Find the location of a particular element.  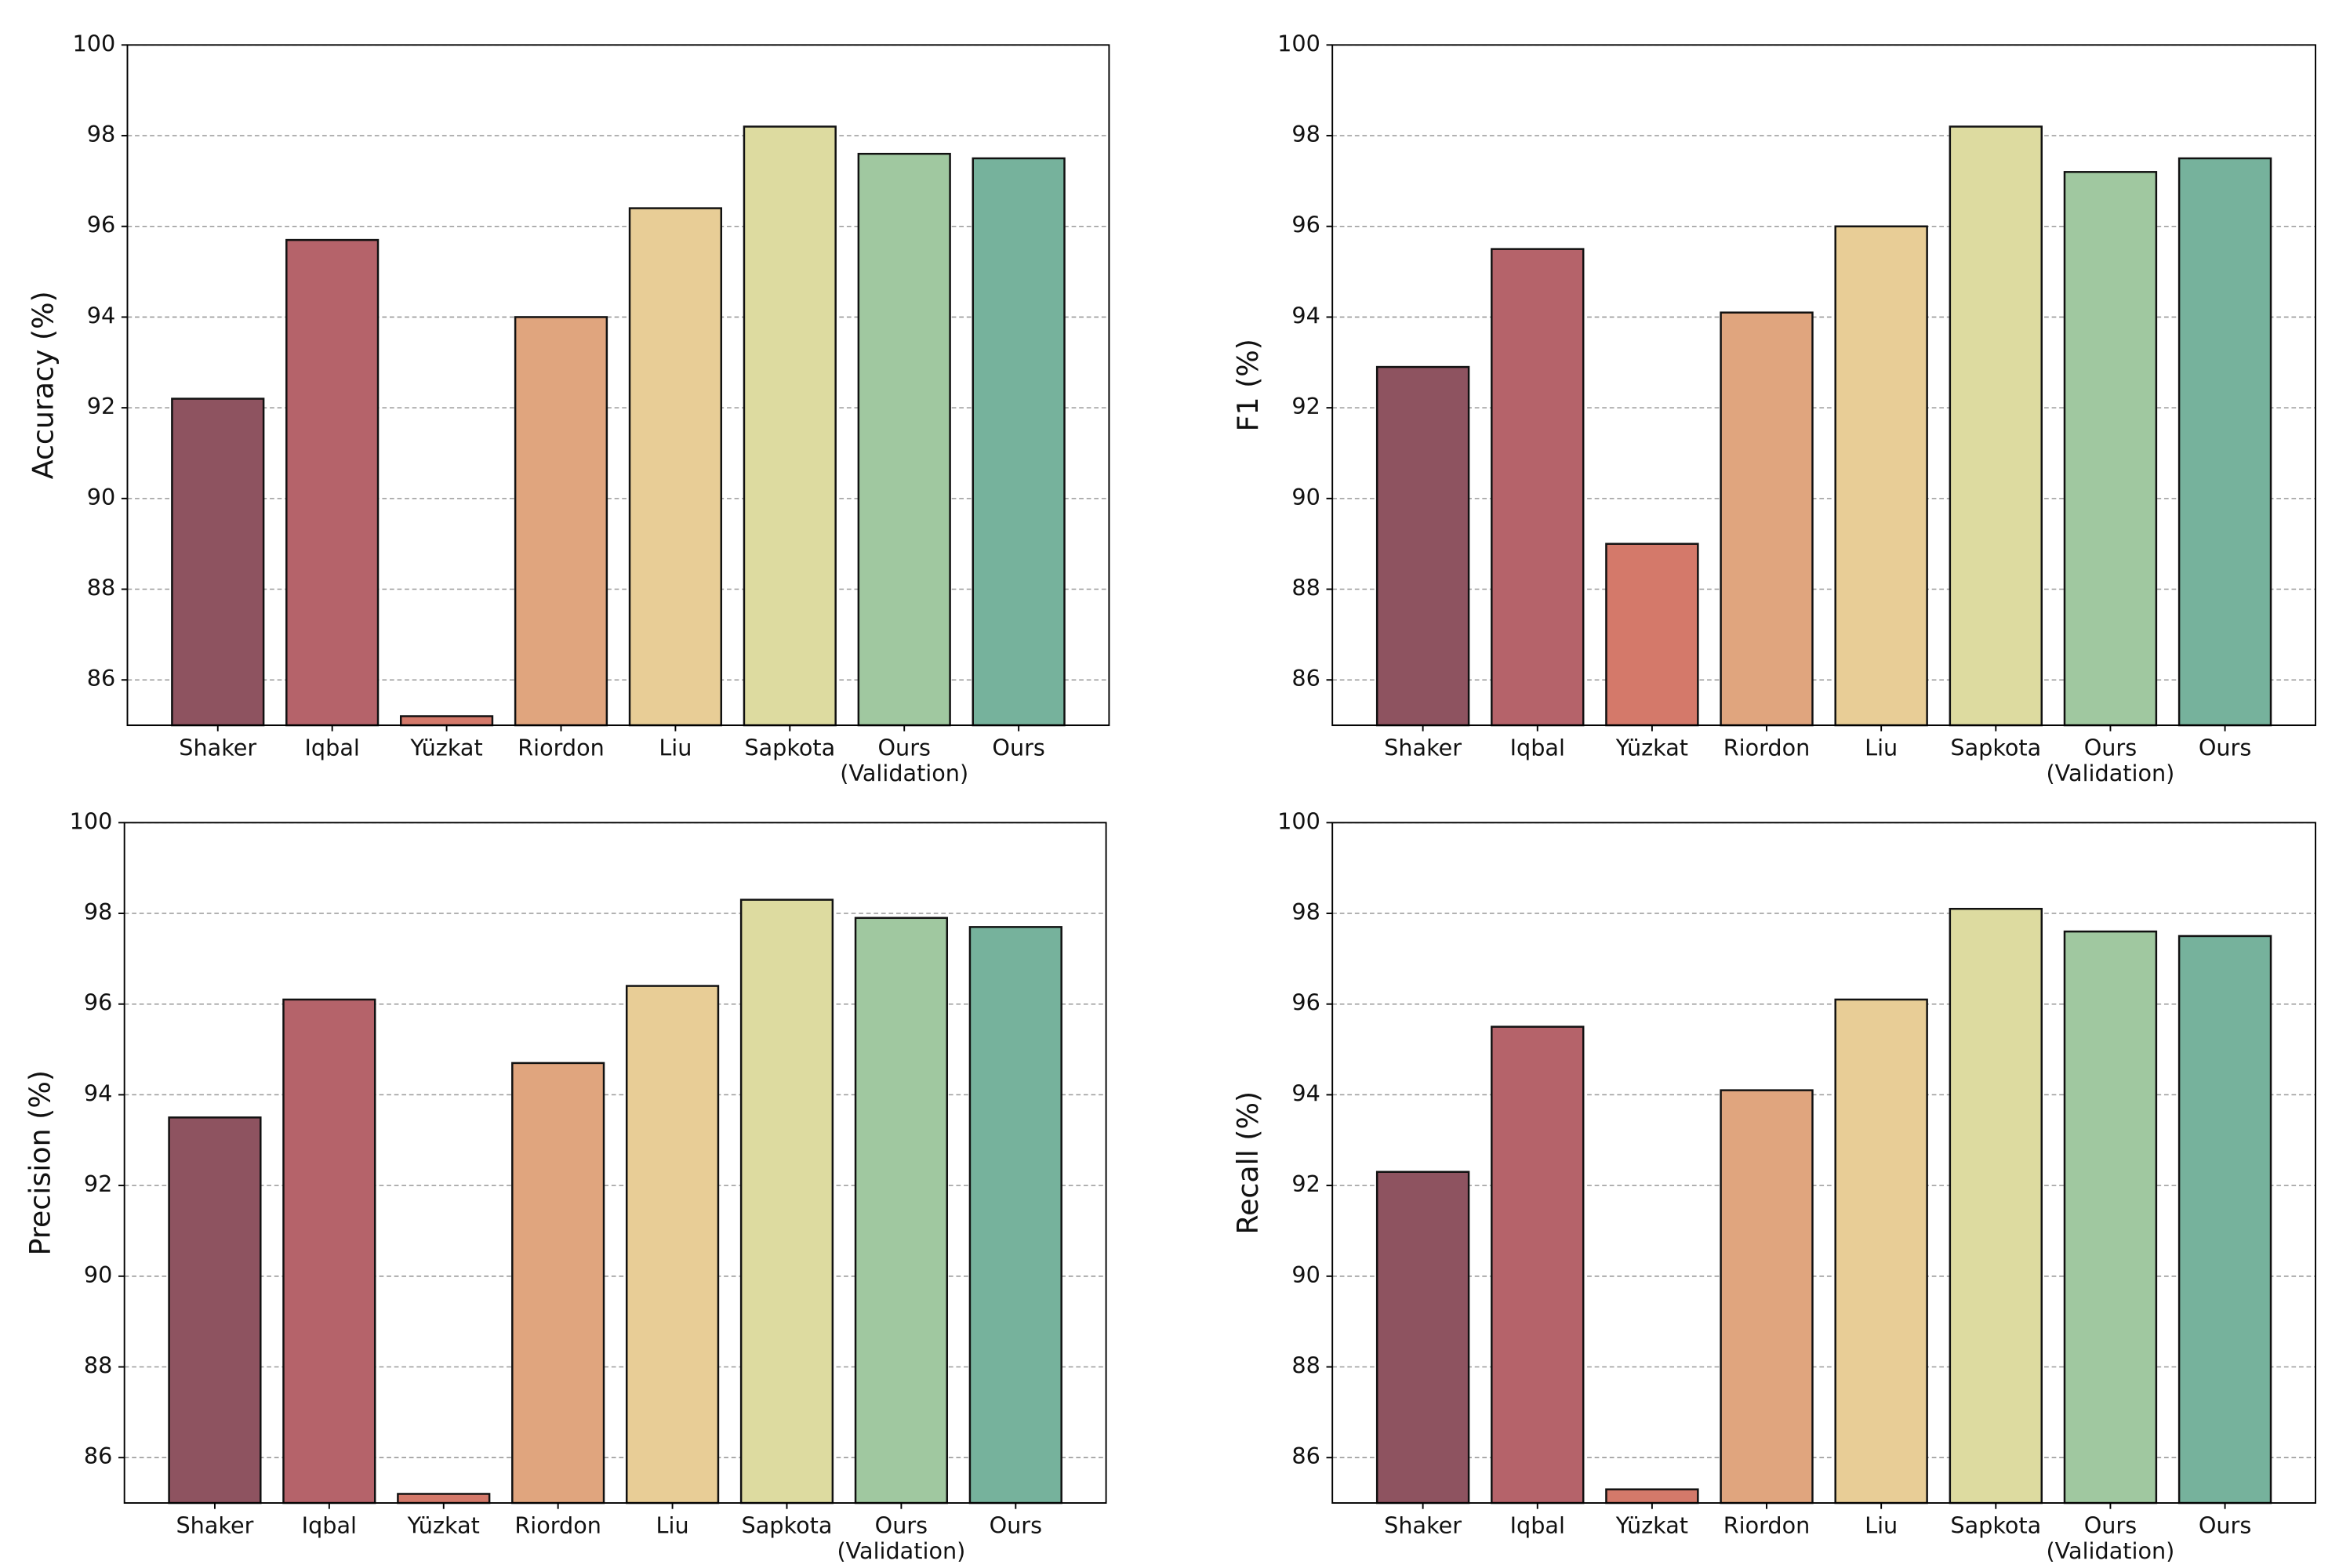

y-axis-label: F1 (%) is located at coordinates (1248, 385).